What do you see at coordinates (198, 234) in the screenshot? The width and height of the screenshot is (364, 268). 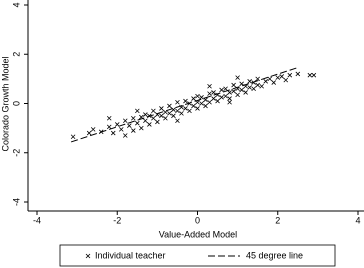 I see `x-axis-title: Value-Added Model` at bounding box center [198, 234].